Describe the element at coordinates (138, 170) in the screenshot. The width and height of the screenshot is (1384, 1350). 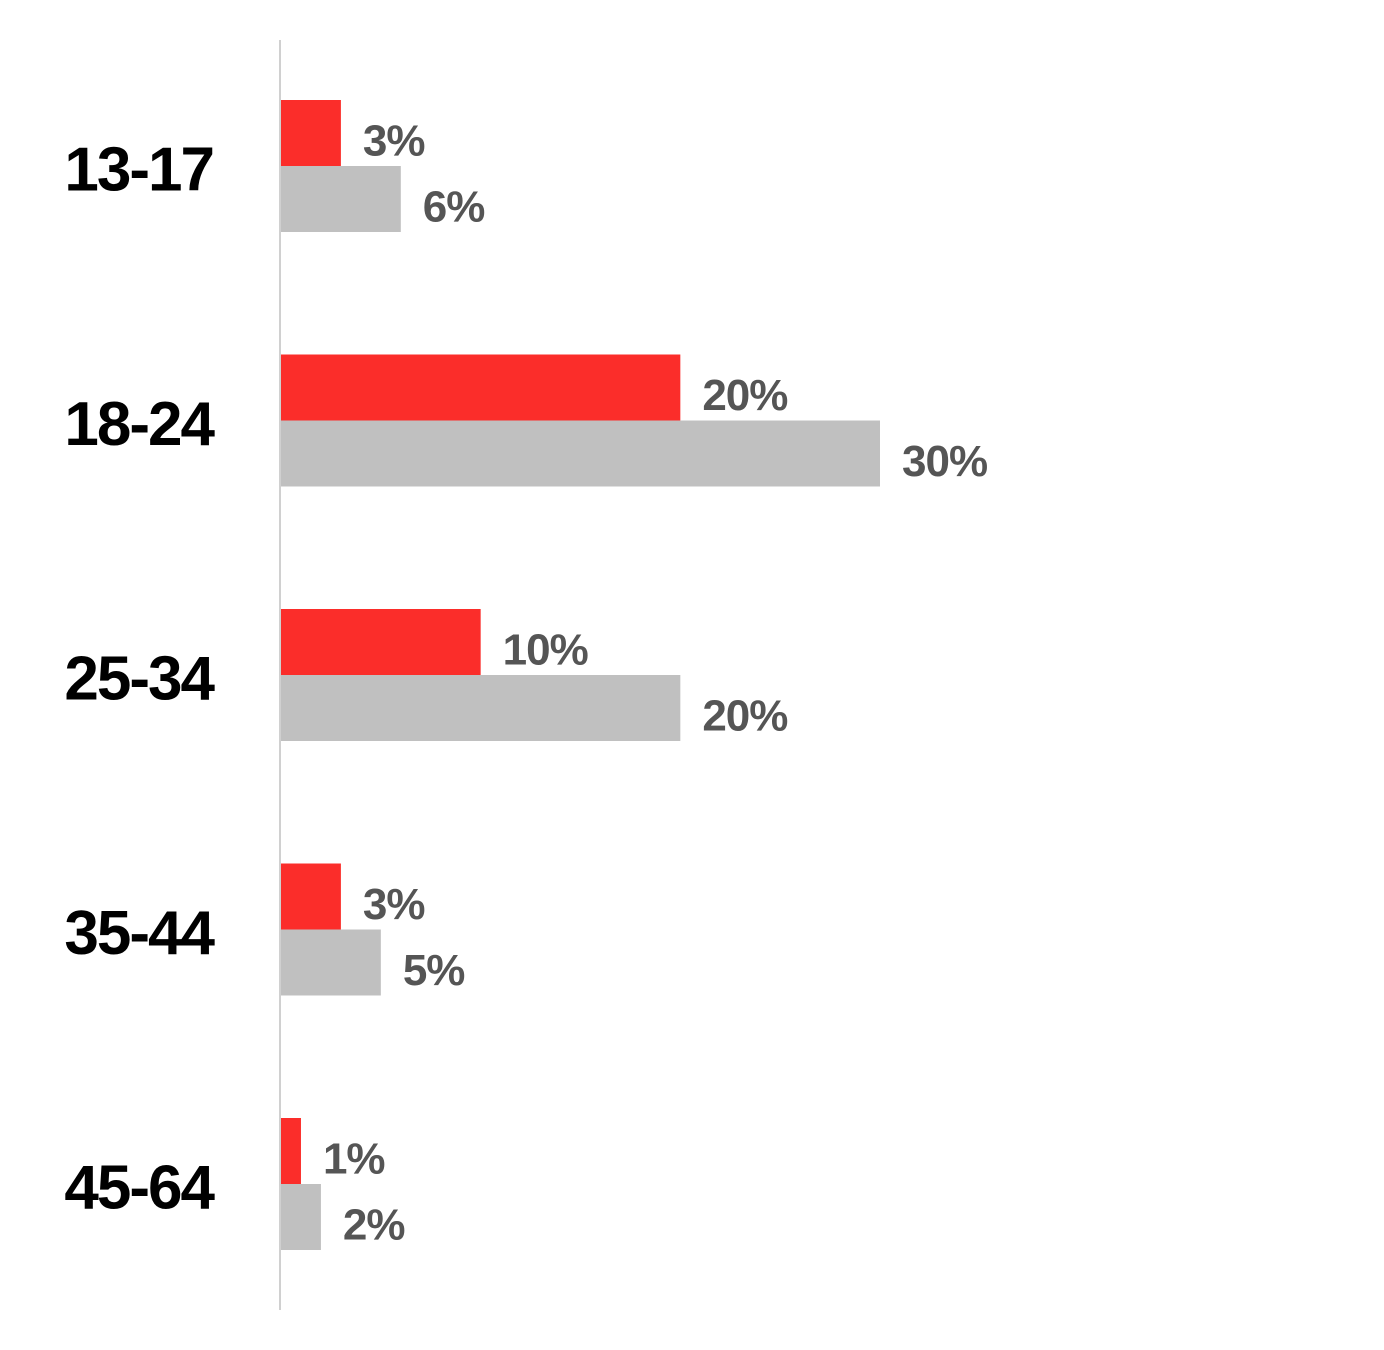
I see `category-label: 13-17` at that location.